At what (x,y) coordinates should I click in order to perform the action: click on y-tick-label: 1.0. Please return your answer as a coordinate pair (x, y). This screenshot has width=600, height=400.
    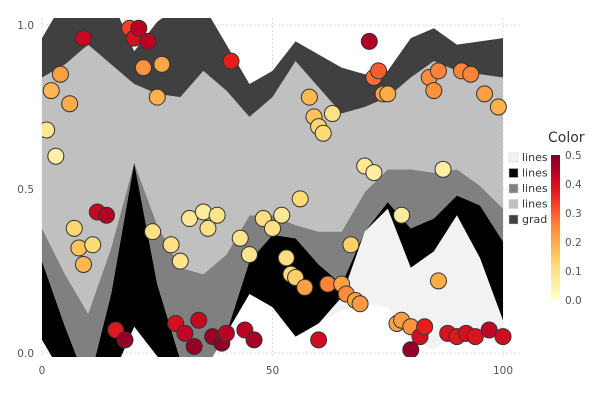
    Looking at the image, I should click on (25, 26).